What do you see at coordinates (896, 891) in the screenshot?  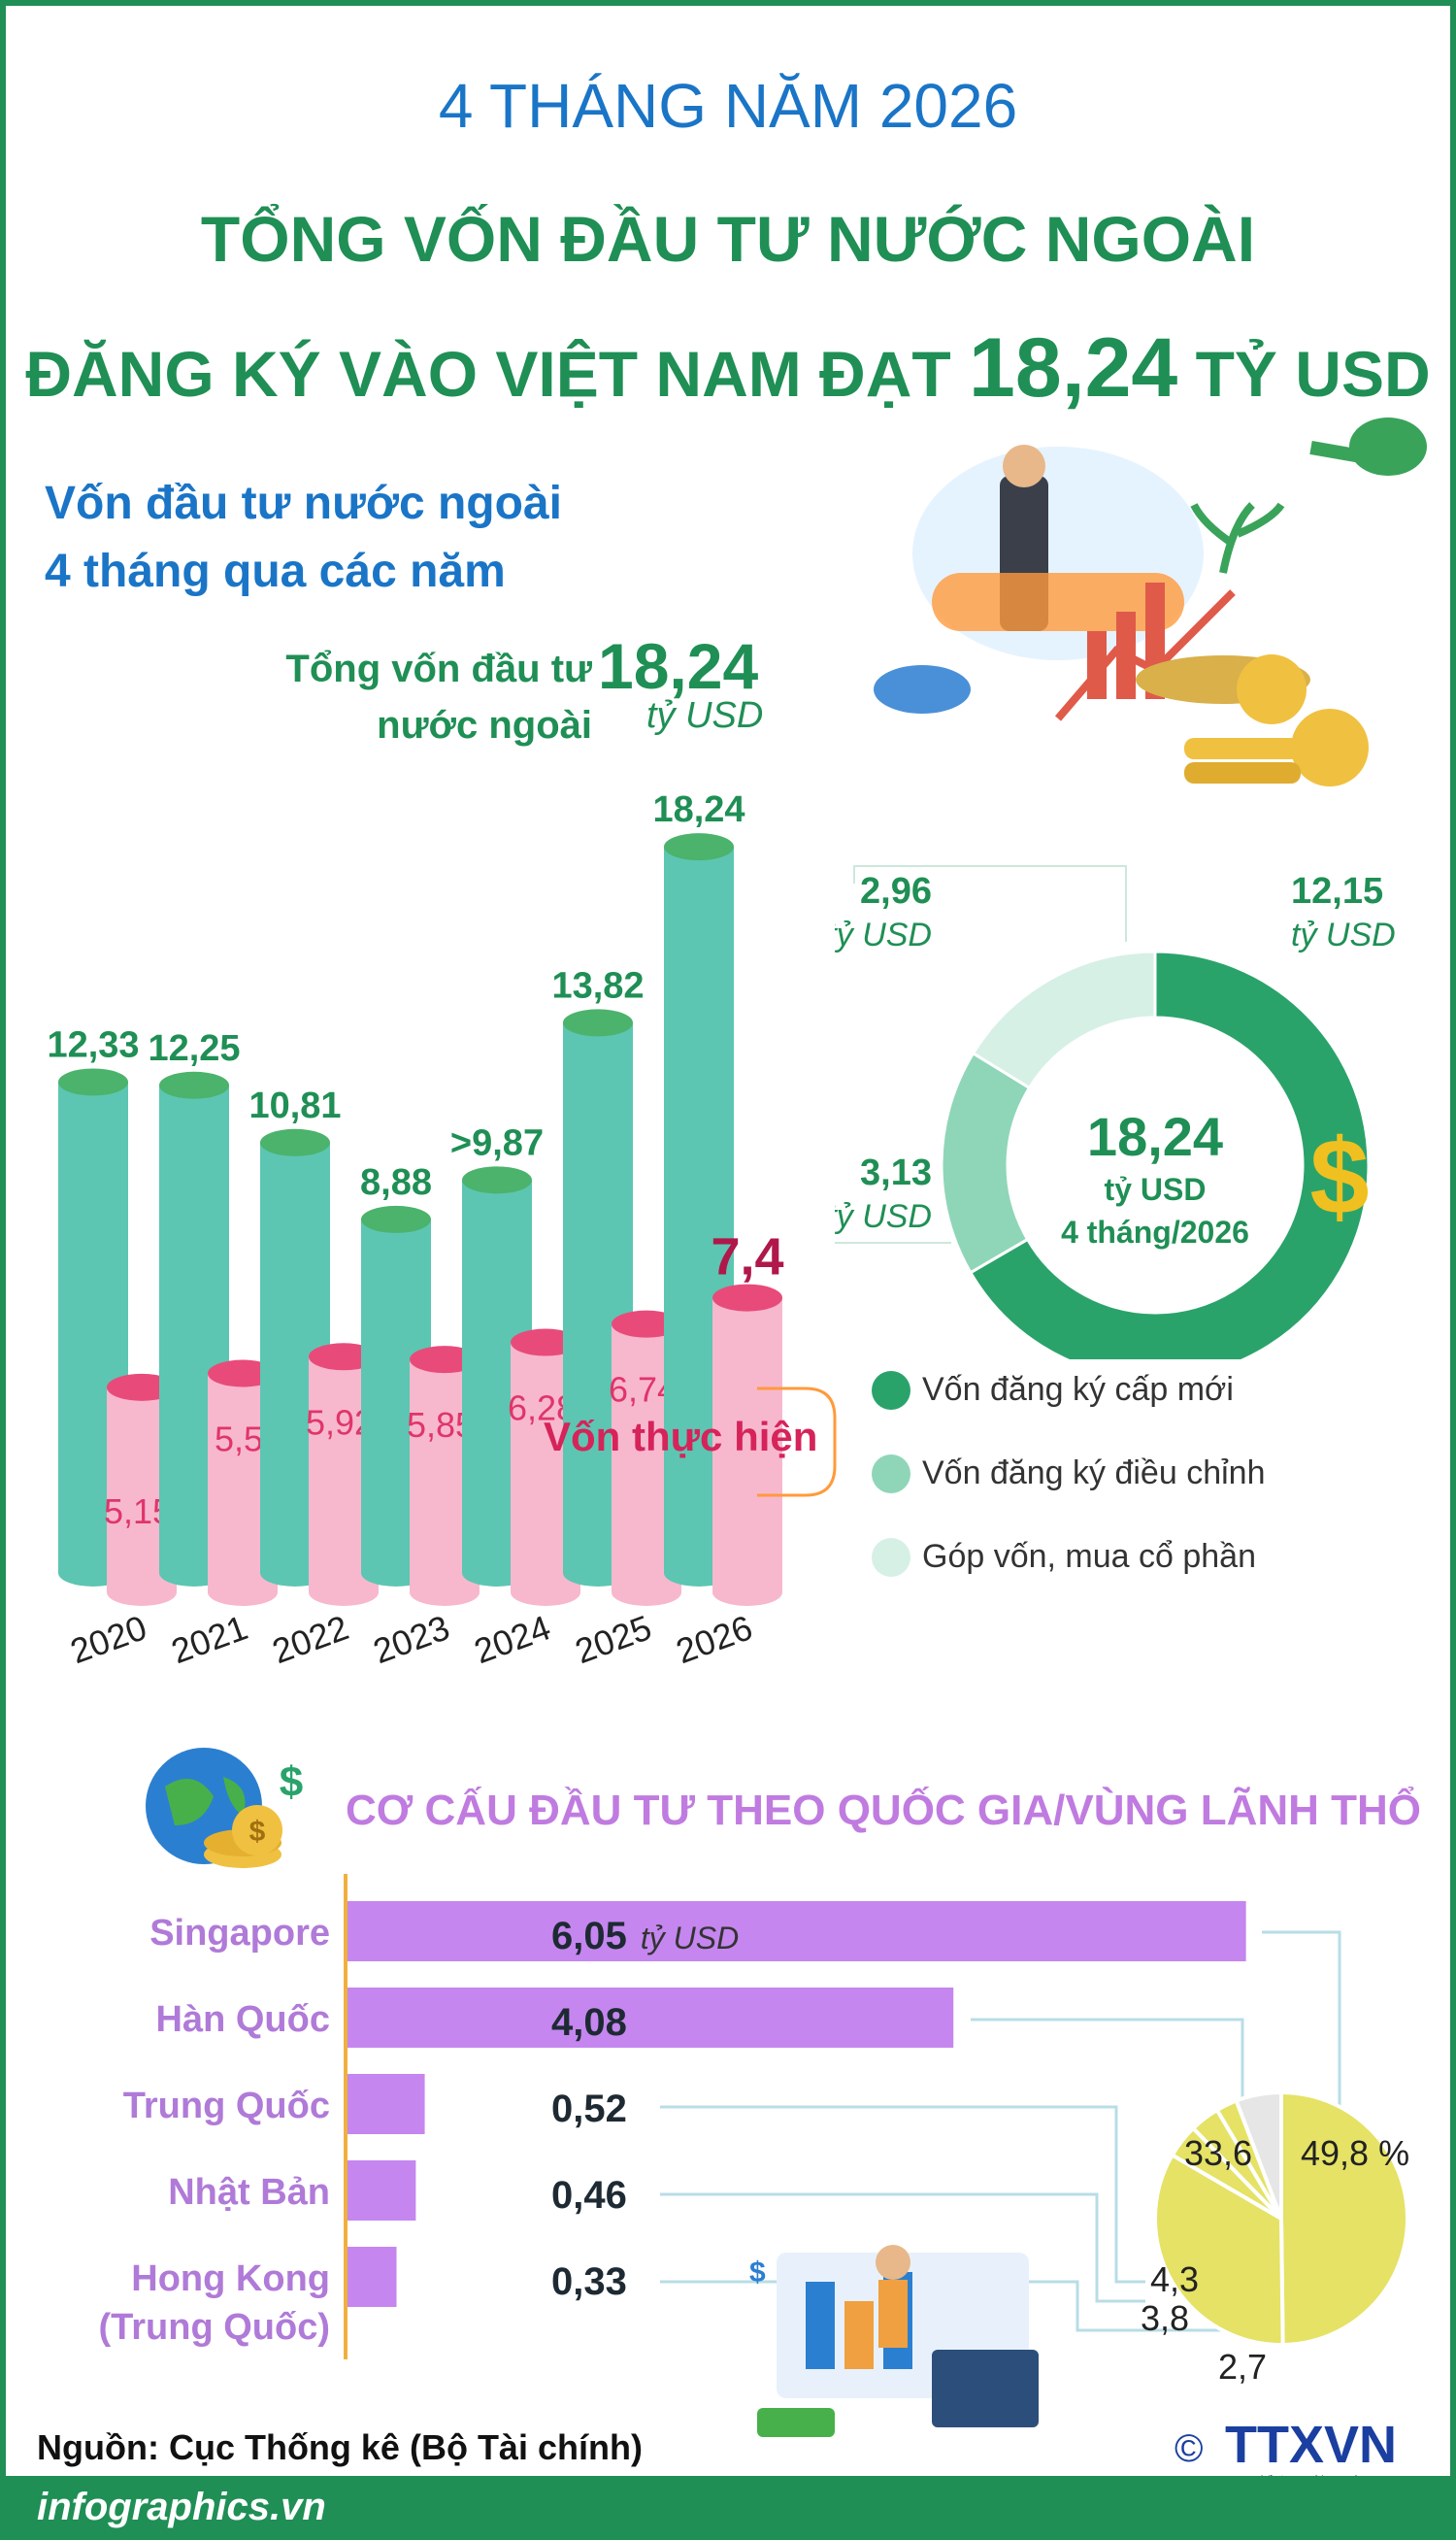 I see `donut-label-2: 2,96` at bounding box center [896, 891].